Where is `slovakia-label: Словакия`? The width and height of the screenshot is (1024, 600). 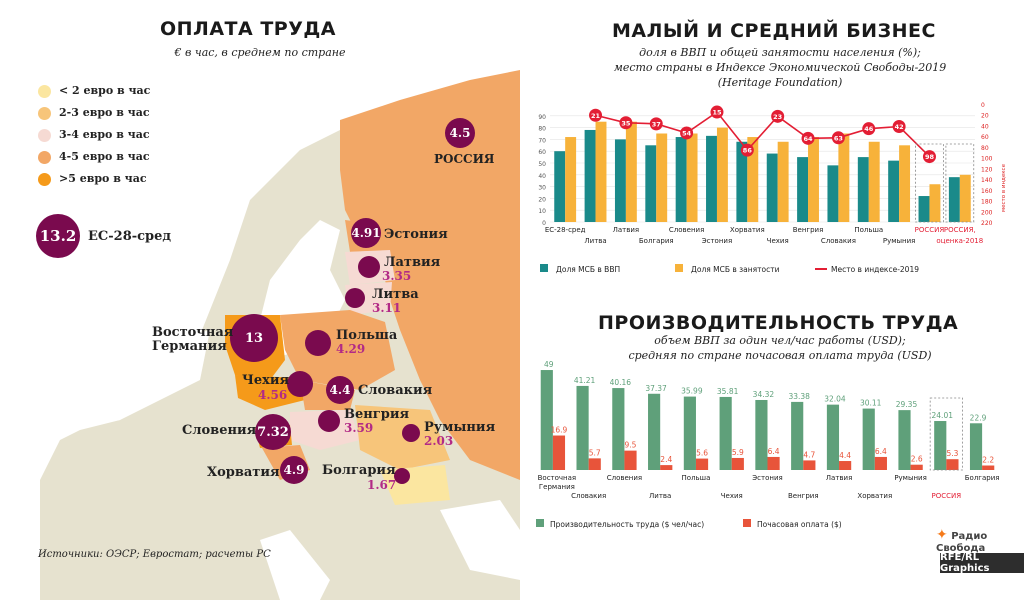
slovakia-label: Словакия is located at coordinates (395, 390).